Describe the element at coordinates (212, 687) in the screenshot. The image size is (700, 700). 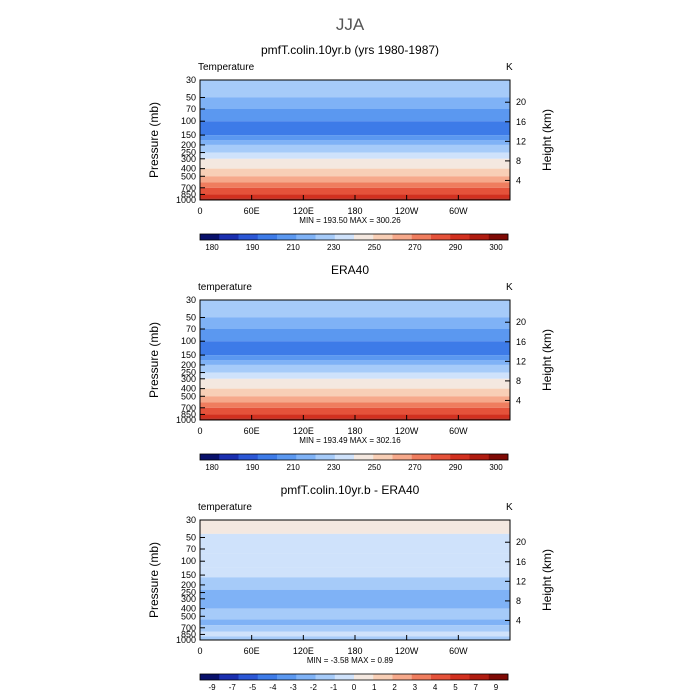
I see `colorbar-label: -9` at that location.